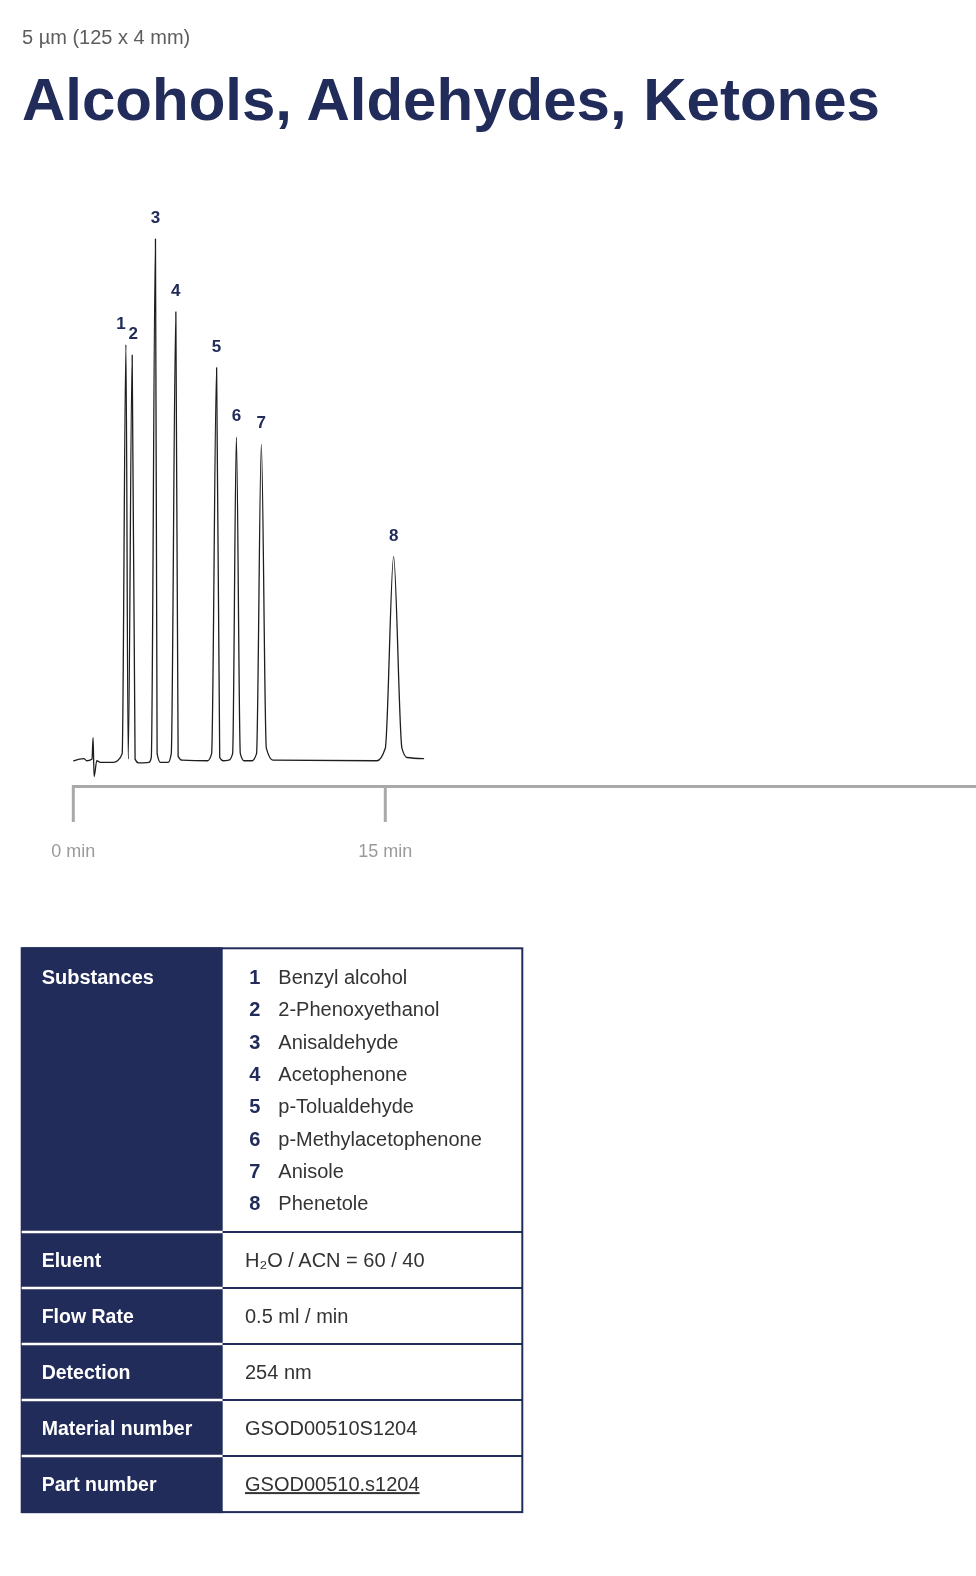 The width and height of the screenshot is (976, 1576). Describe the element at coordinates (343, 1073) in the screenshot. I see `text: Acetophenone` at that location.